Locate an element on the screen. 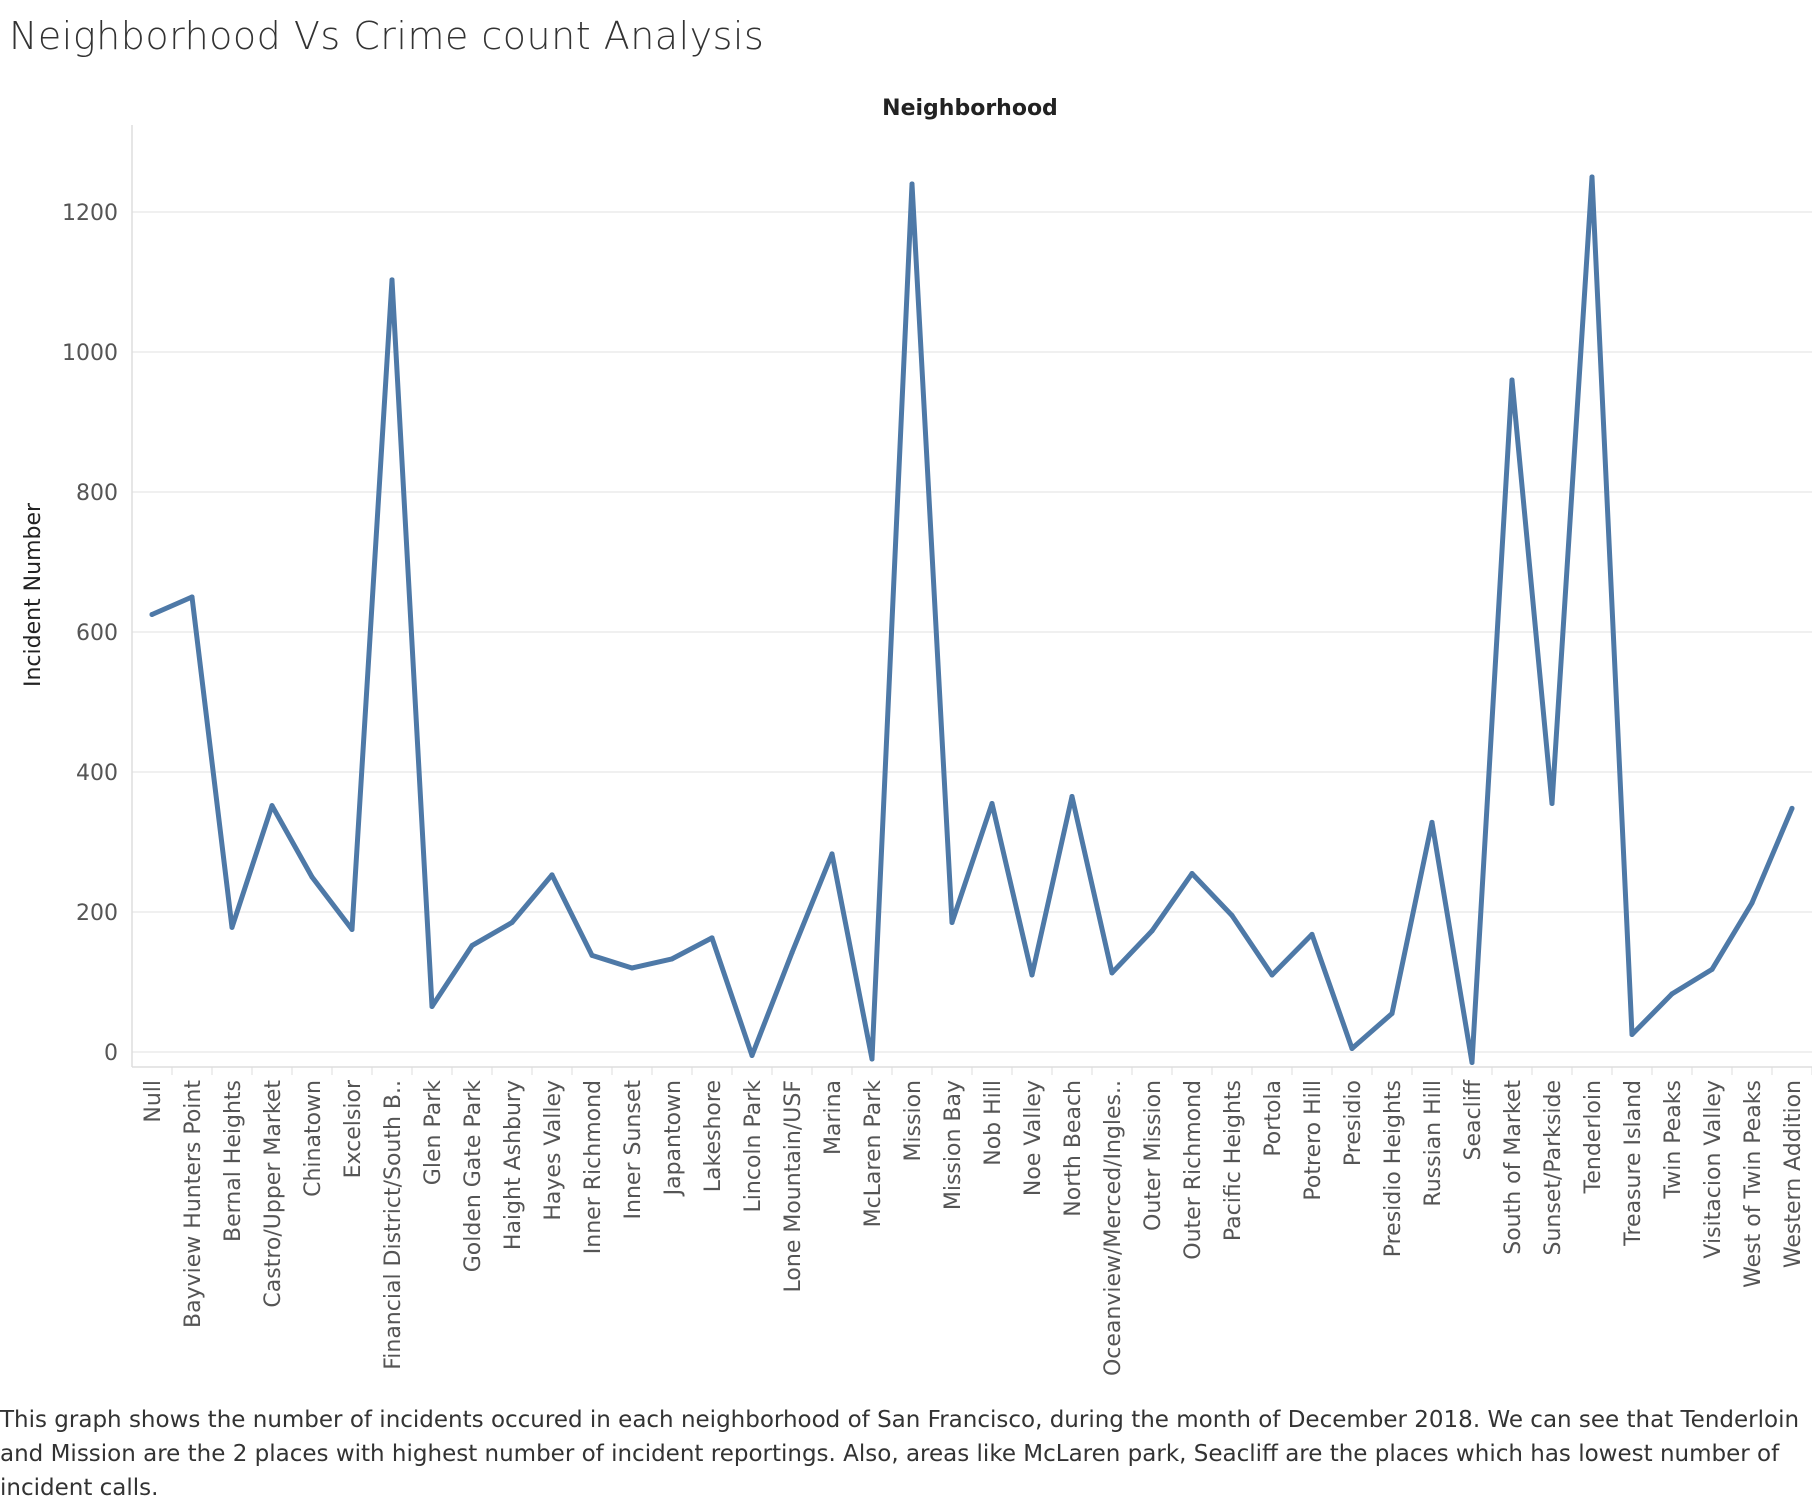 The width and height of the screenshot is (1812, 1506). x-tick-label: Presidio is located at coordinates (1353, 1123).